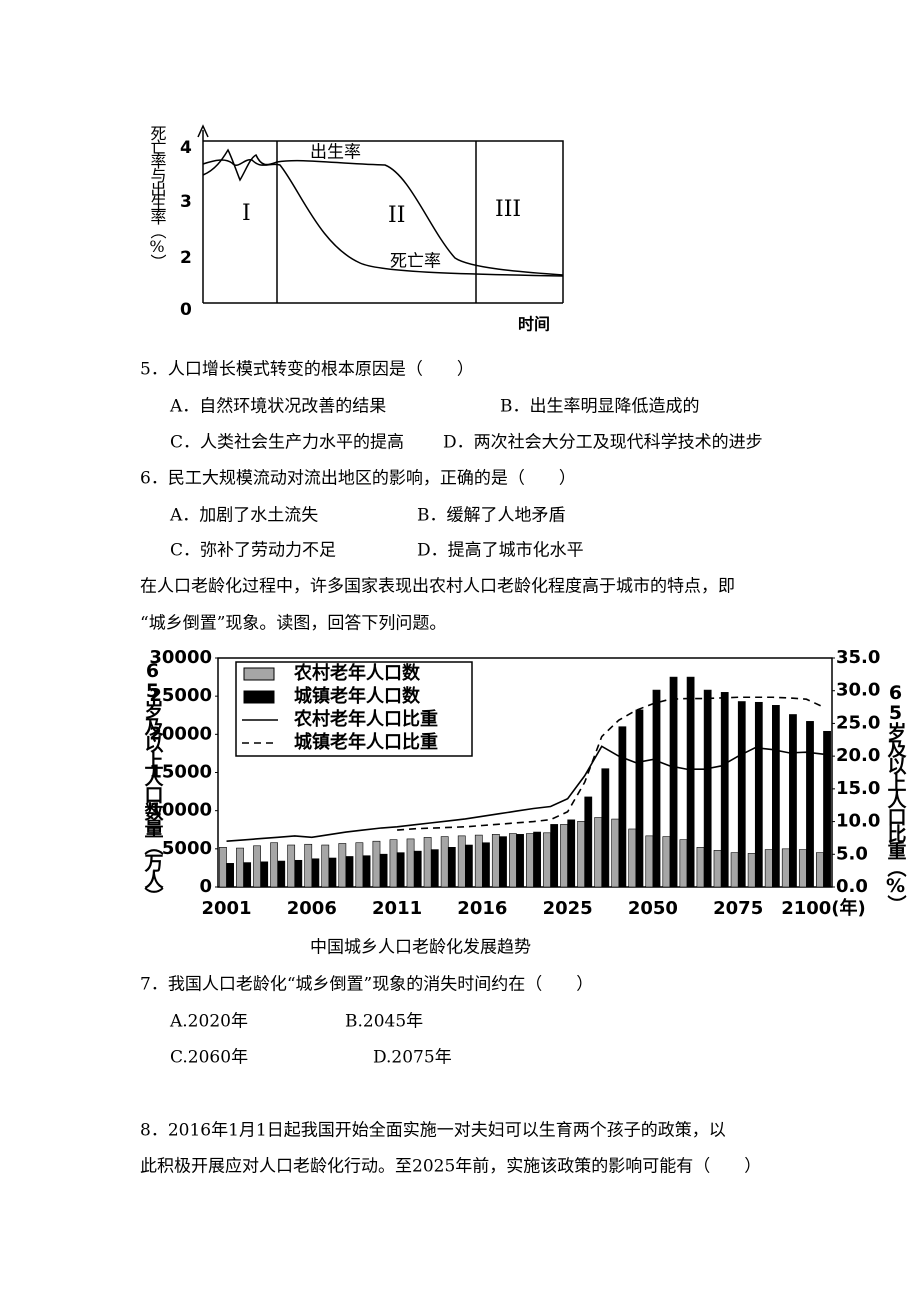 Image resolution: width=920 pixels, height=1302 pixels. I want to click on plot-frame, so click(525, 772).